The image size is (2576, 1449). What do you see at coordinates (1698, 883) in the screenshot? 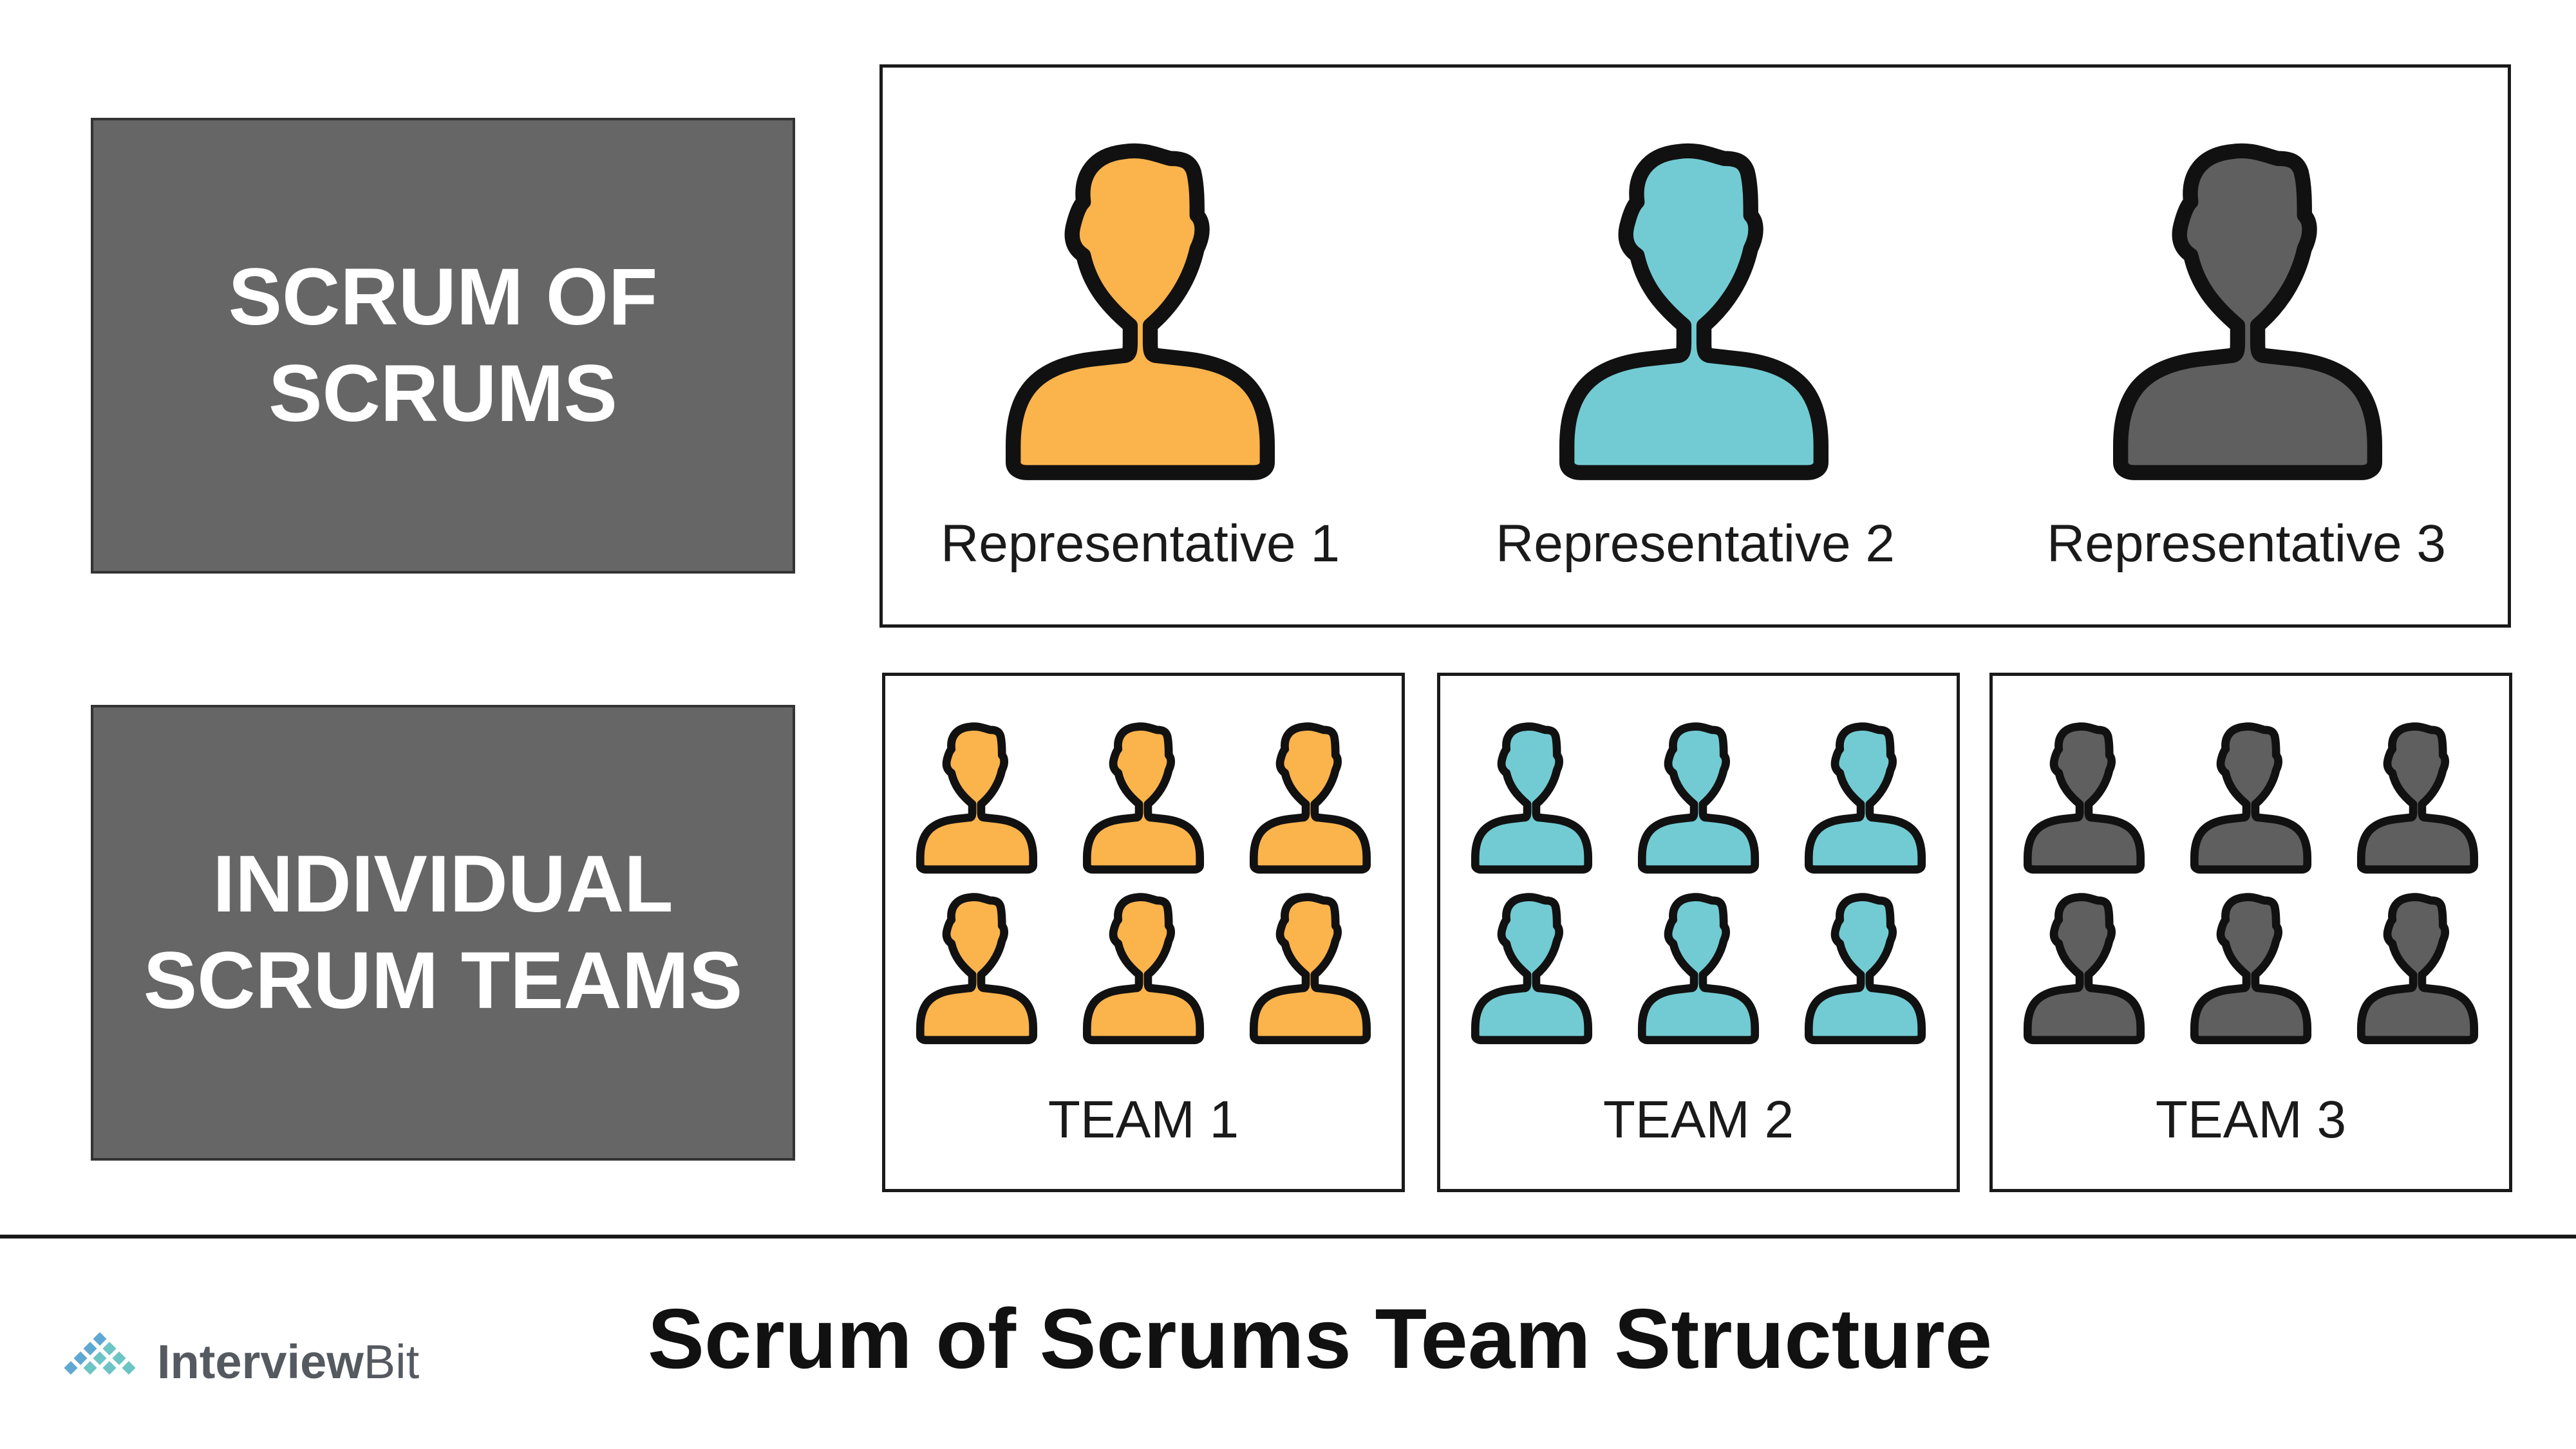
I see `team-2-members` at bounding box center [1698, 883].